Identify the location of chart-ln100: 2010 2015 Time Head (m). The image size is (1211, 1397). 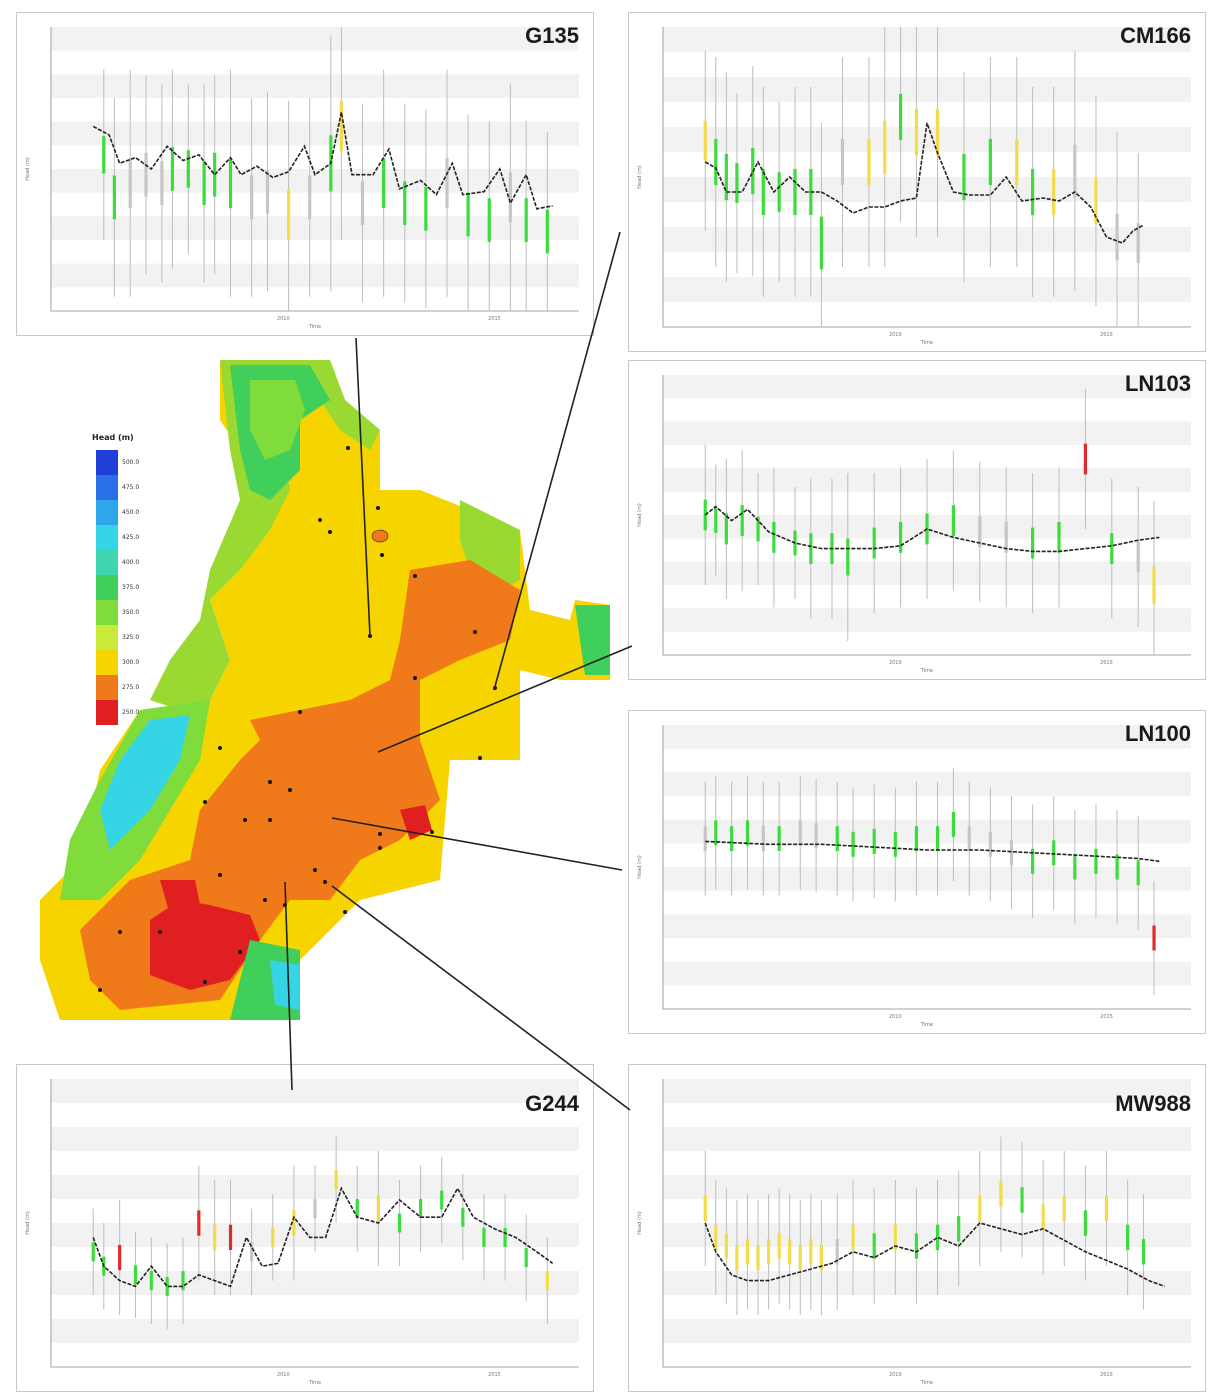
(914, 876).